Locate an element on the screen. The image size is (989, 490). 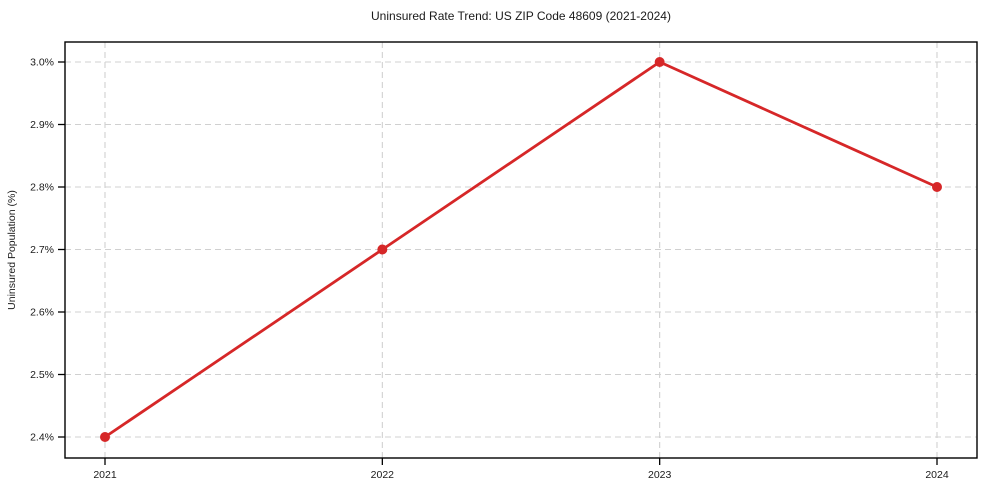
y-tick-label: 2.4% is located at coordinates (42, 438).